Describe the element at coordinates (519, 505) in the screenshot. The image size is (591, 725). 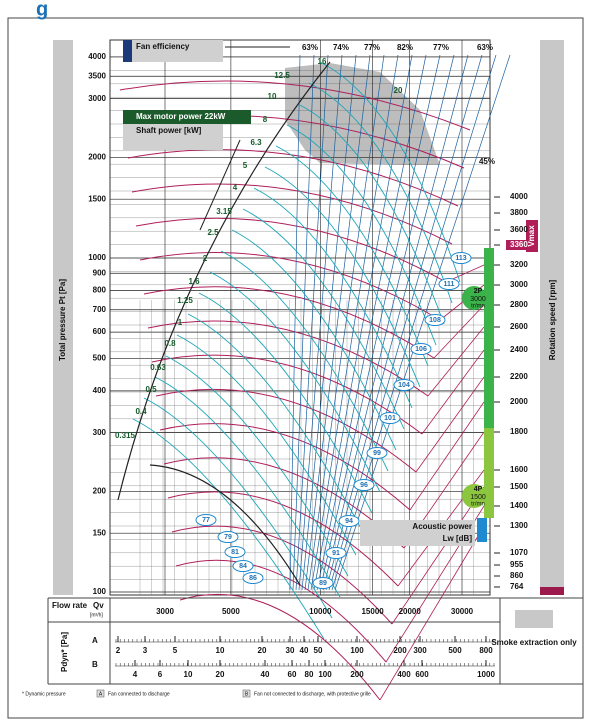
I see `speed-tick-label: 1400` at that location.